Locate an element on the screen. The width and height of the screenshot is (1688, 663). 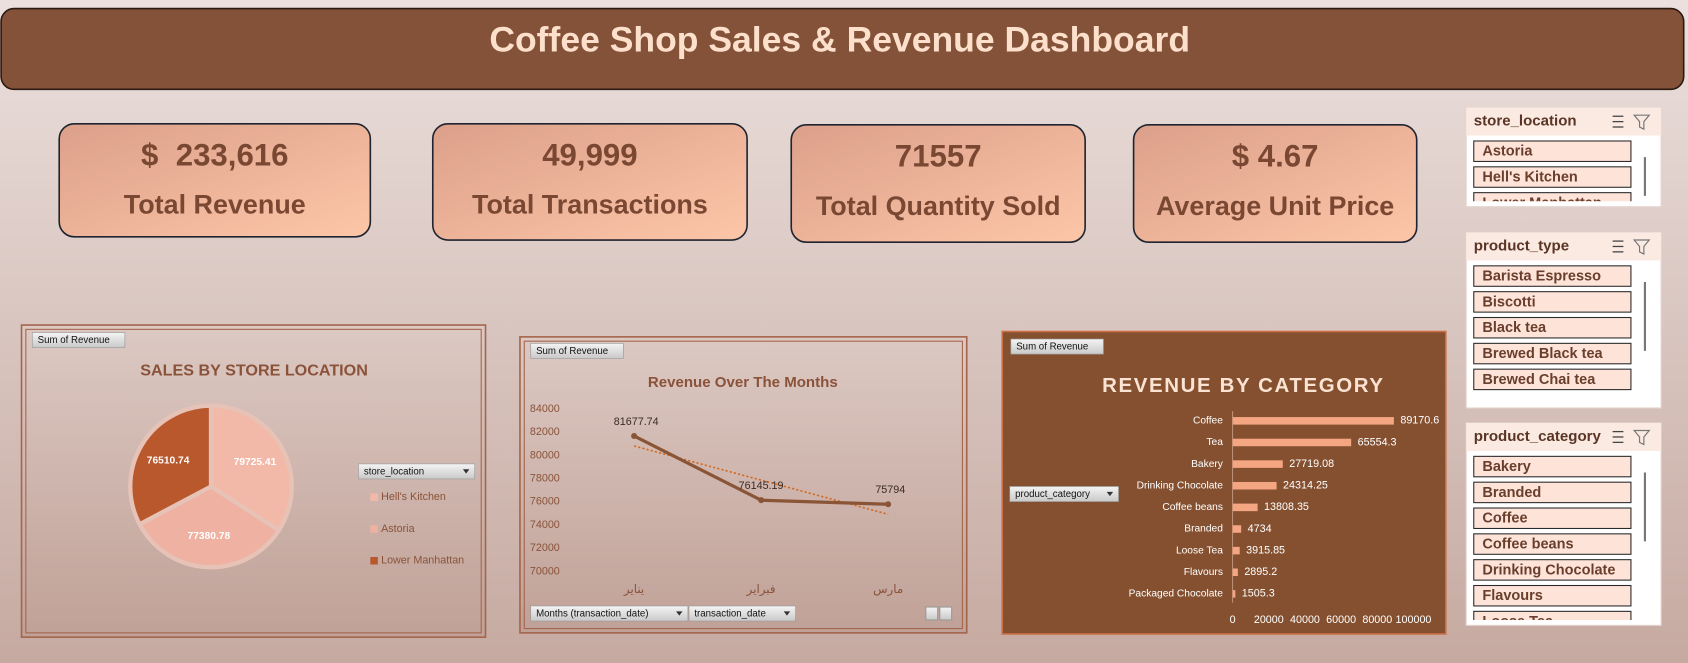
chart-panel-inner is located at coordinates (743, 485).